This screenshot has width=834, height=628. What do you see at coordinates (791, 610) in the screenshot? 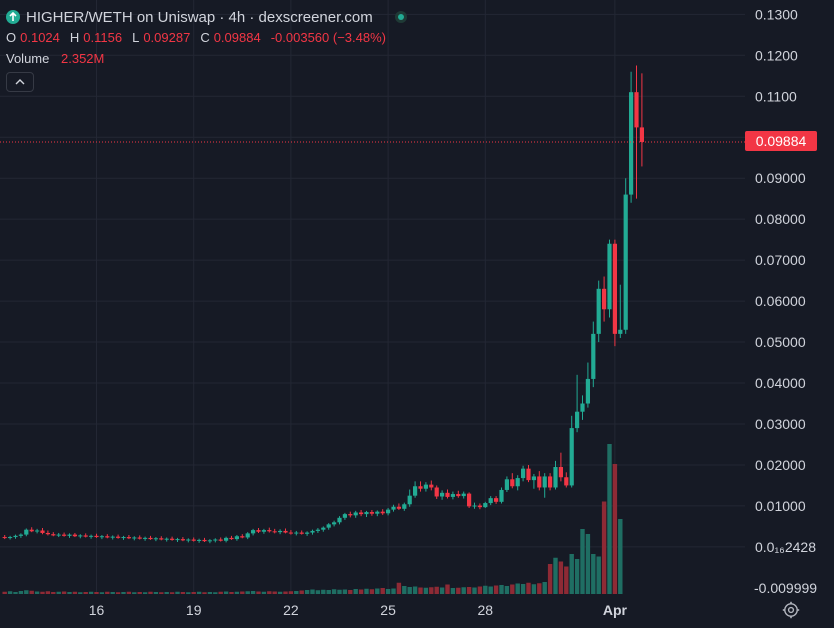
I see `gear-icon` at bounding box center [791, 610].